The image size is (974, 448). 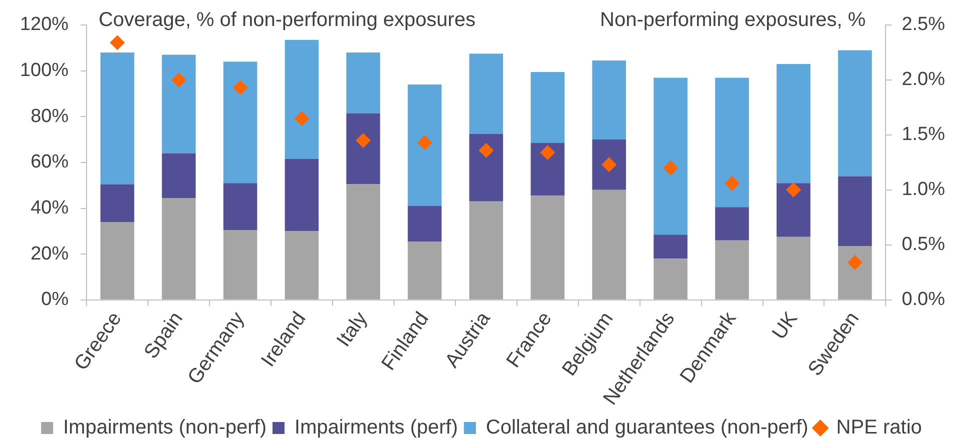 I want to click on x-tick-label: UK, so click(x=785, y=326).